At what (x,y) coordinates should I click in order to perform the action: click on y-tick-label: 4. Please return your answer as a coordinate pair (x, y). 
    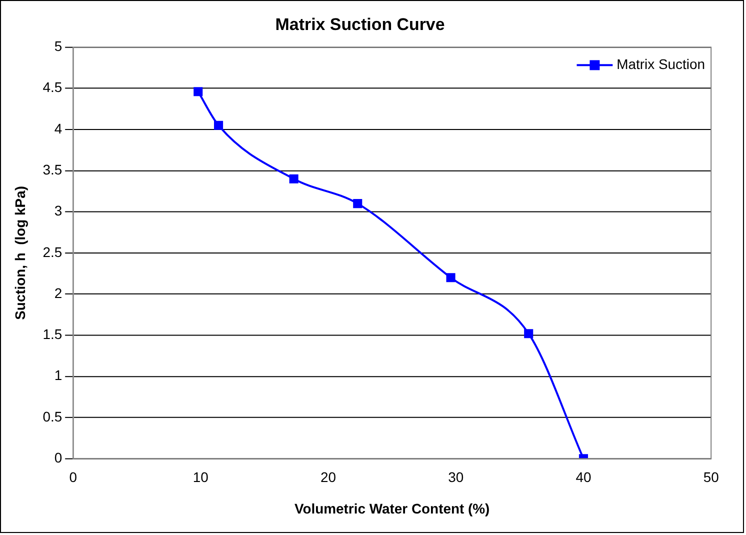
    Looking at the image, I should click on (58, 128).